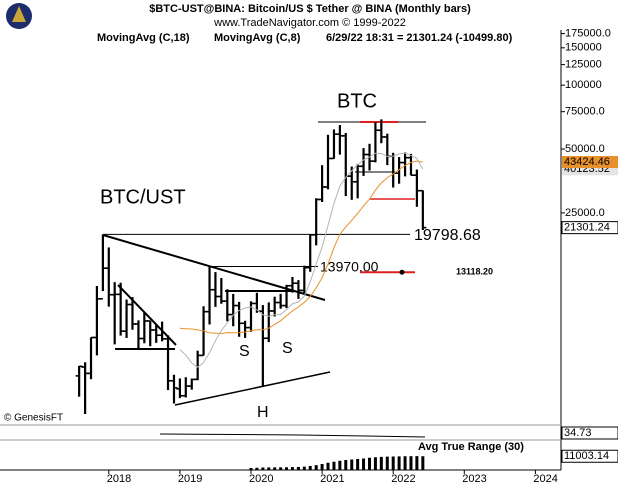 This screenshot has height=504, width=618. I want to click on moving-average, so click(301, 247).